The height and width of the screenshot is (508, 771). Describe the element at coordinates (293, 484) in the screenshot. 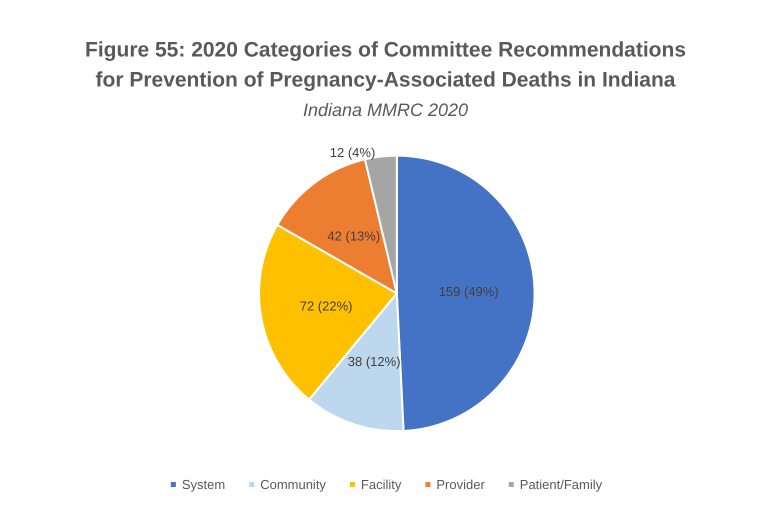

I see `legend-label: Community` at that location.